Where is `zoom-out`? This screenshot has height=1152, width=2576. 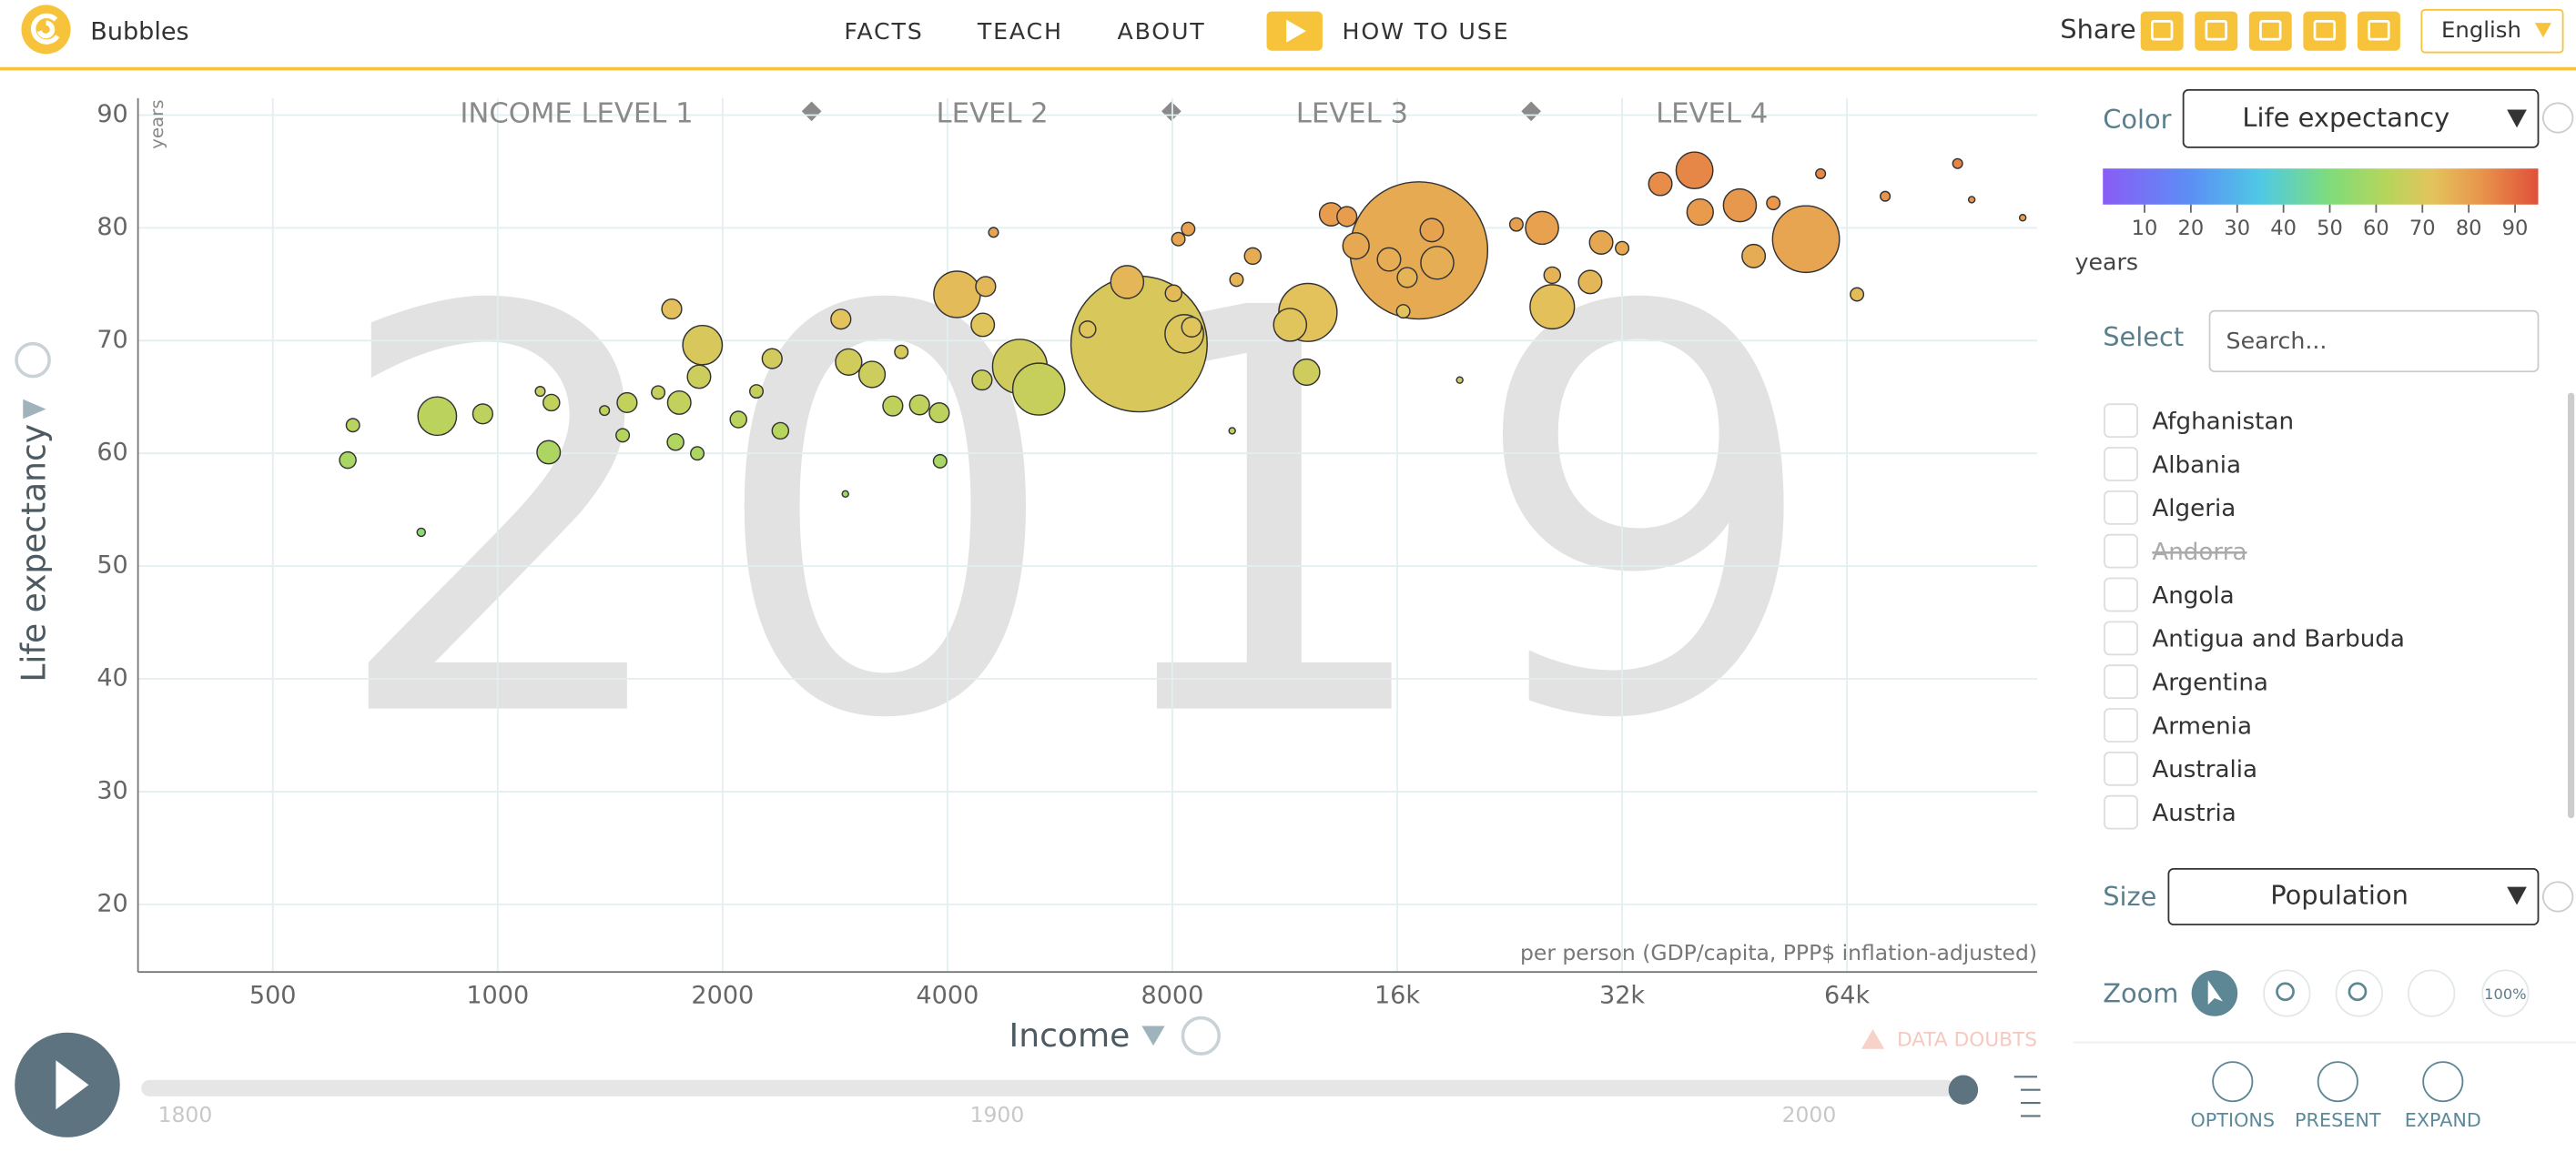
zoom-out is located at coordinates (2359, 993).